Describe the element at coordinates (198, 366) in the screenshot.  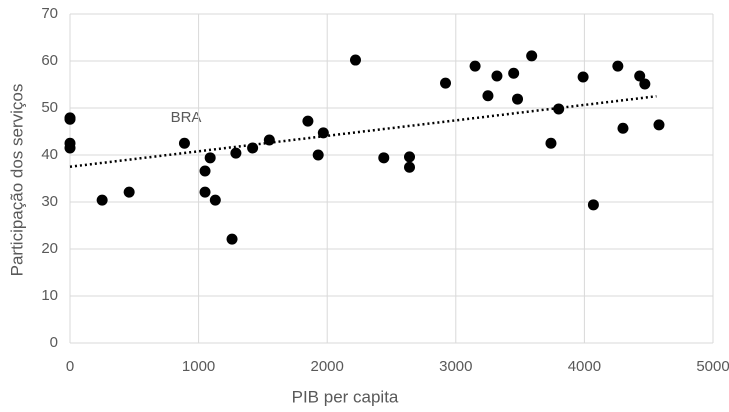
I see `x-tick-label: 1000` at that location.